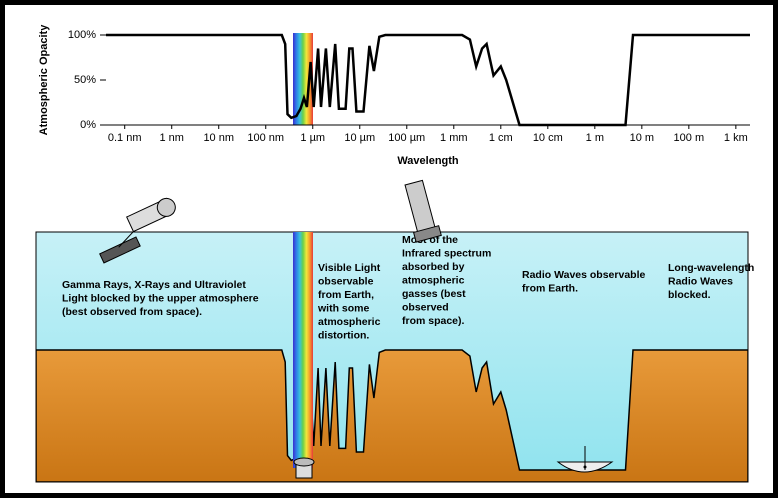 The image size is (778, 498). What do you see at coordinates (501, 138) in the screenshot?
I see `x-tick-label: 1 cm` at bounding box center [501, 138].